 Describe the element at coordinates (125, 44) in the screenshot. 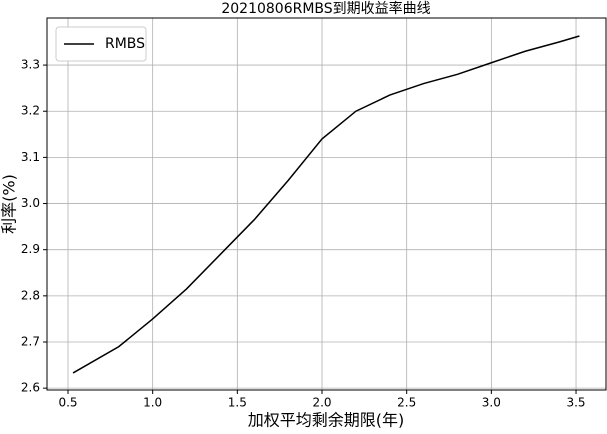

I see `legend-label: RMBS` at that location.